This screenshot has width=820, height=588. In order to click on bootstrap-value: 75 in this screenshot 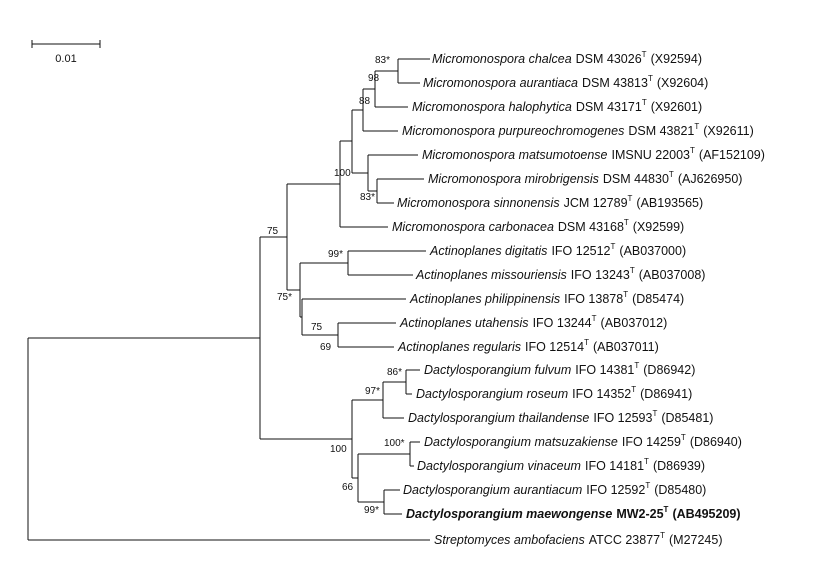, I will do `click(317, 327)`.